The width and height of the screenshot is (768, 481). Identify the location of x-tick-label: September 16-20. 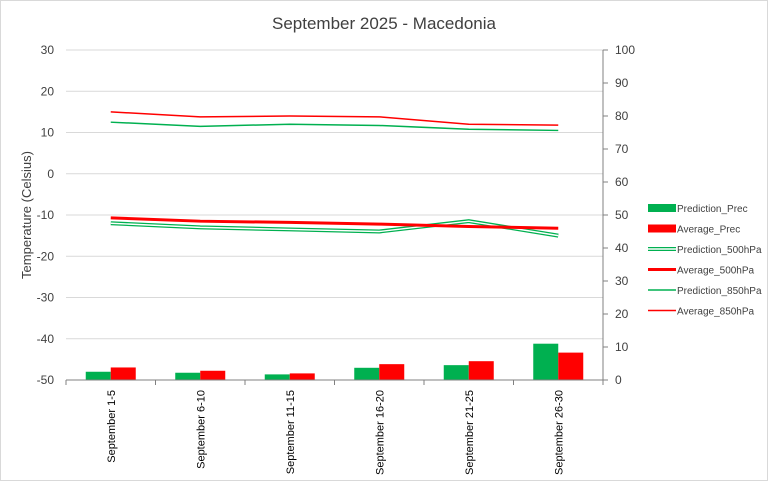
(380, 432).